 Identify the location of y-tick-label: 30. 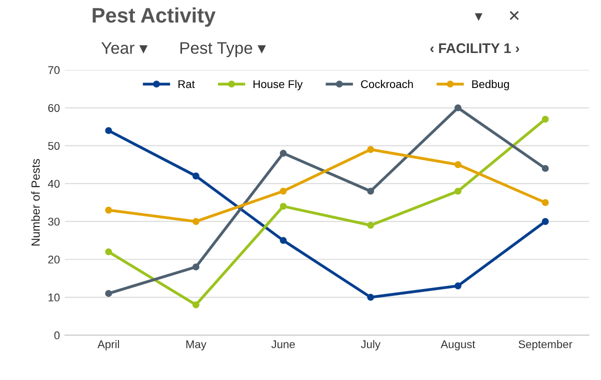
(54, 222).